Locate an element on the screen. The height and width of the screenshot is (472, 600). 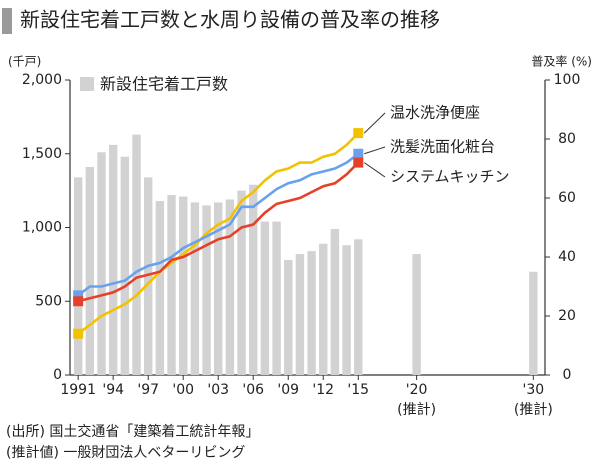
x-tick-label: '06 is located at coordinates (253, 390).